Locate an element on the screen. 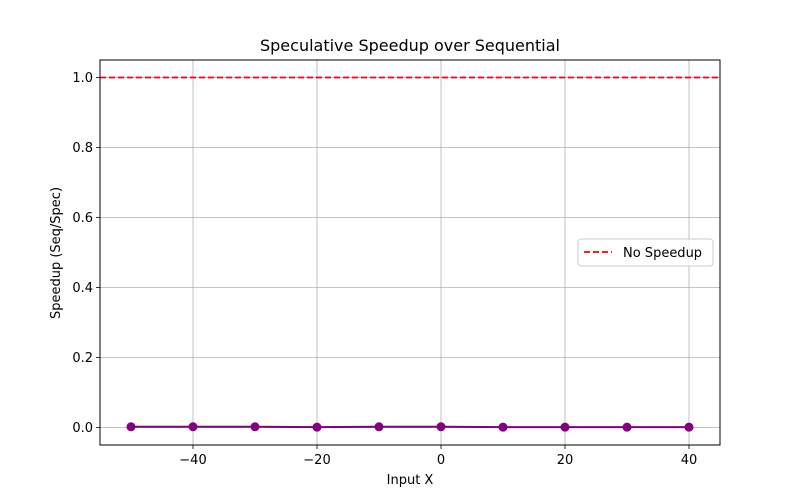  y-tick-label: 0.0 is located at coordinates (82, 428).